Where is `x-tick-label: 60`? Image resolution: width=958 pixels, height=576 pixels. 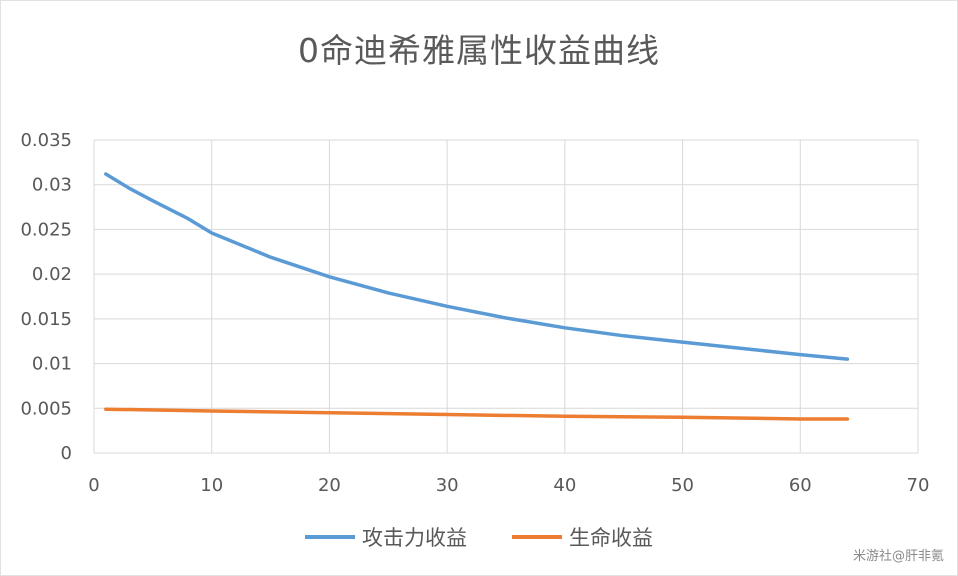
x-tick-label: 60 is located at coordinates (800, 485).